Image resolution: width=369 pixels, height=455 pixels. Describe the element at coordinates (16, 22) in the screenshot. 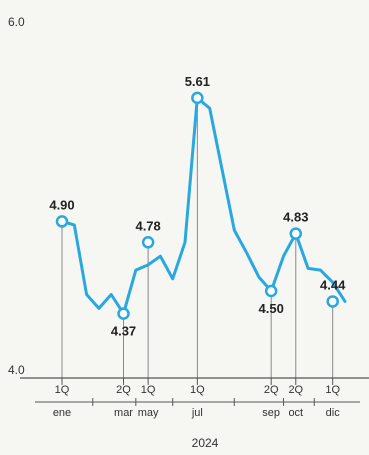

I see `y-tick-label-top: 6.0` at that location.